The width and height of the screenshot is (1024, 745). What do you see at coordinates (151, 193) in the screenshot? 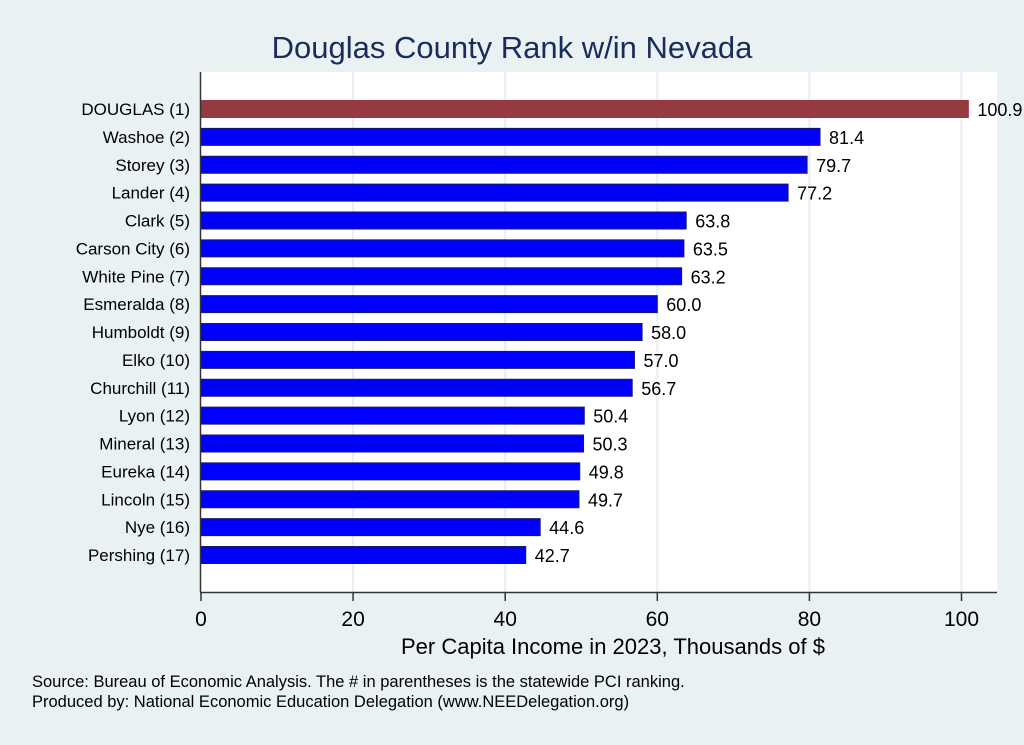
I see `y-tick-label: Lander (4)` at bounding box center [151, 193].